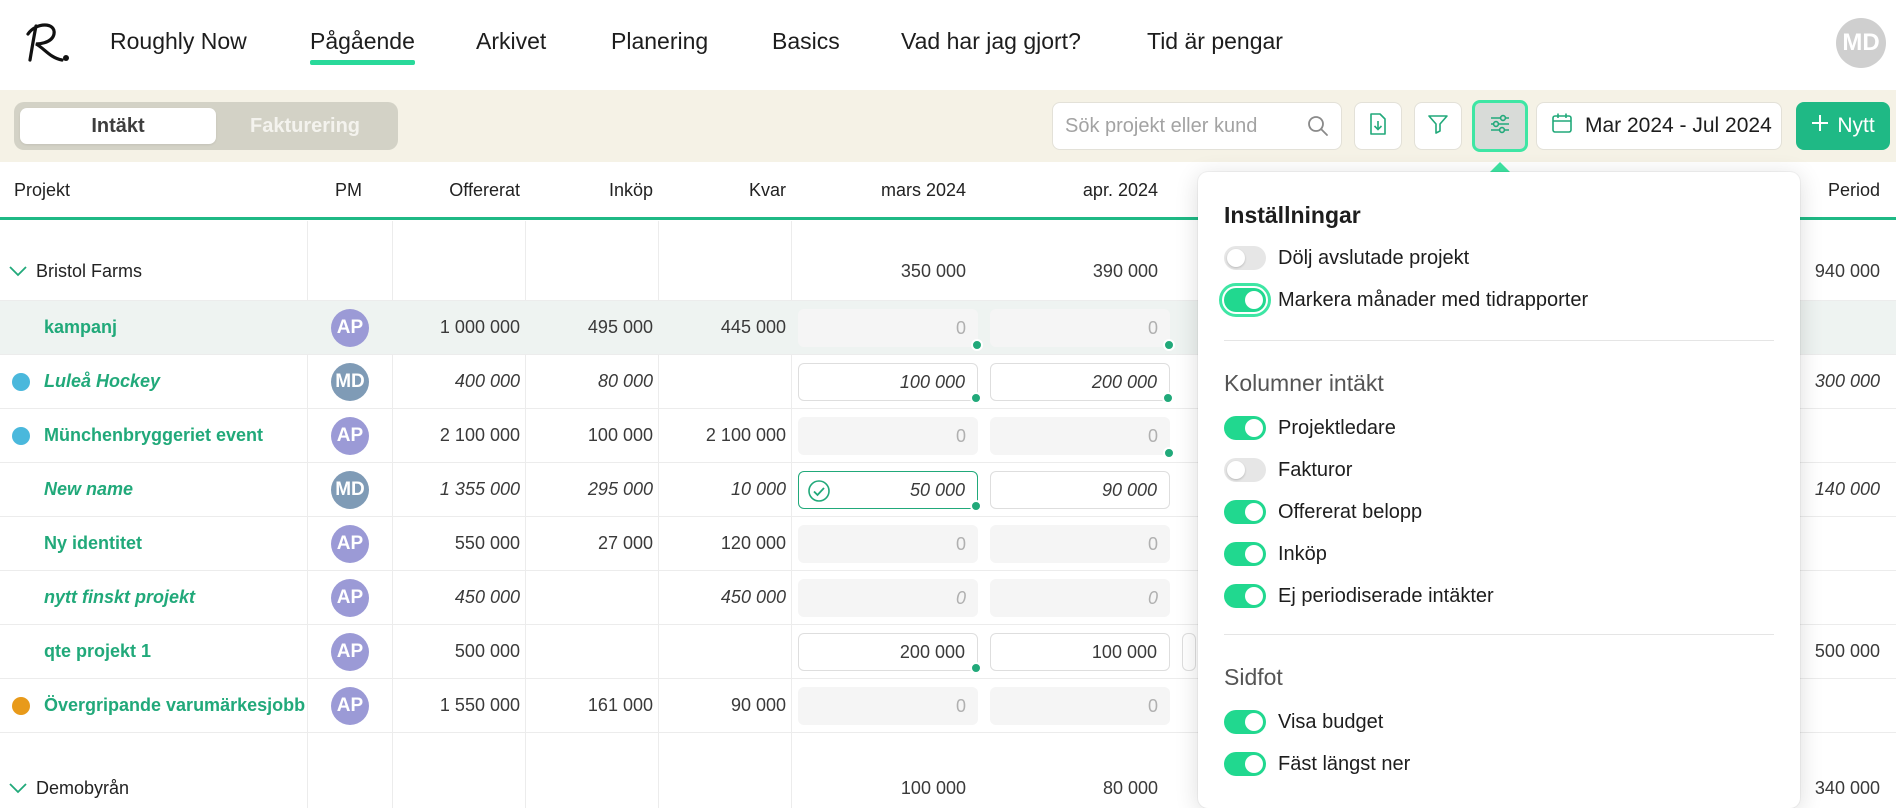 Image resolution: width=1896 pixels, height=808 pixels. What do you see at coordinates (1331, 721) in the screenshot?
I see `toggle-label: Visa budget` at bounding box center [1331, 721].